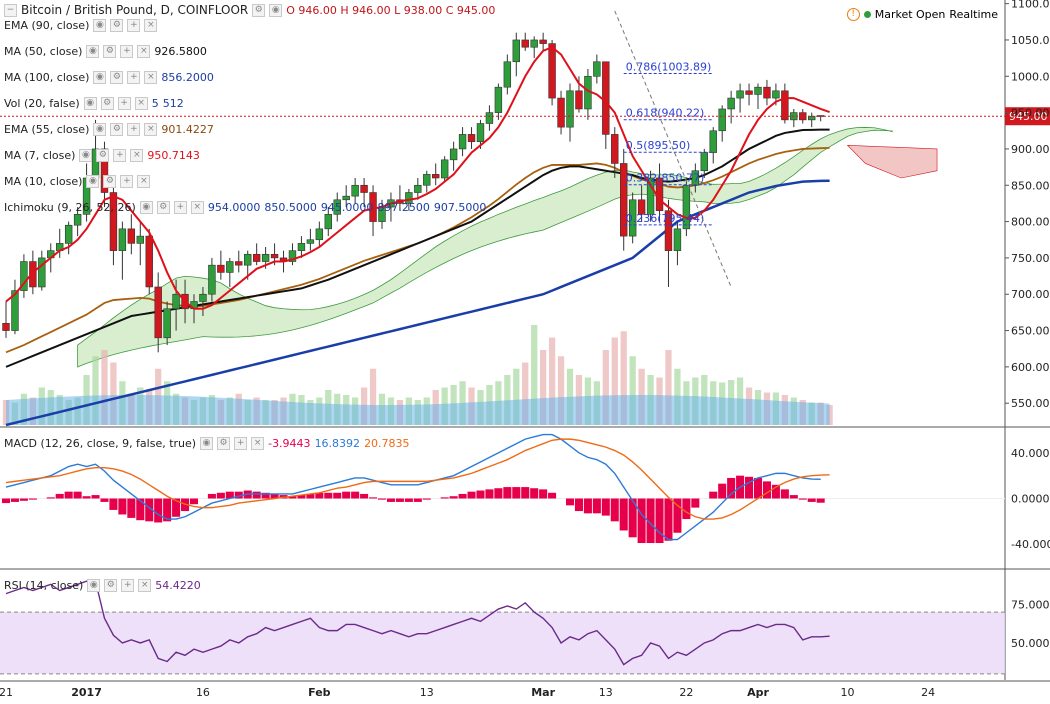 This screenshot has width=1050, height=704. Describe the element at coordinates (10, 10) in the screenshot. I see `collapse-icon: −` at that location.